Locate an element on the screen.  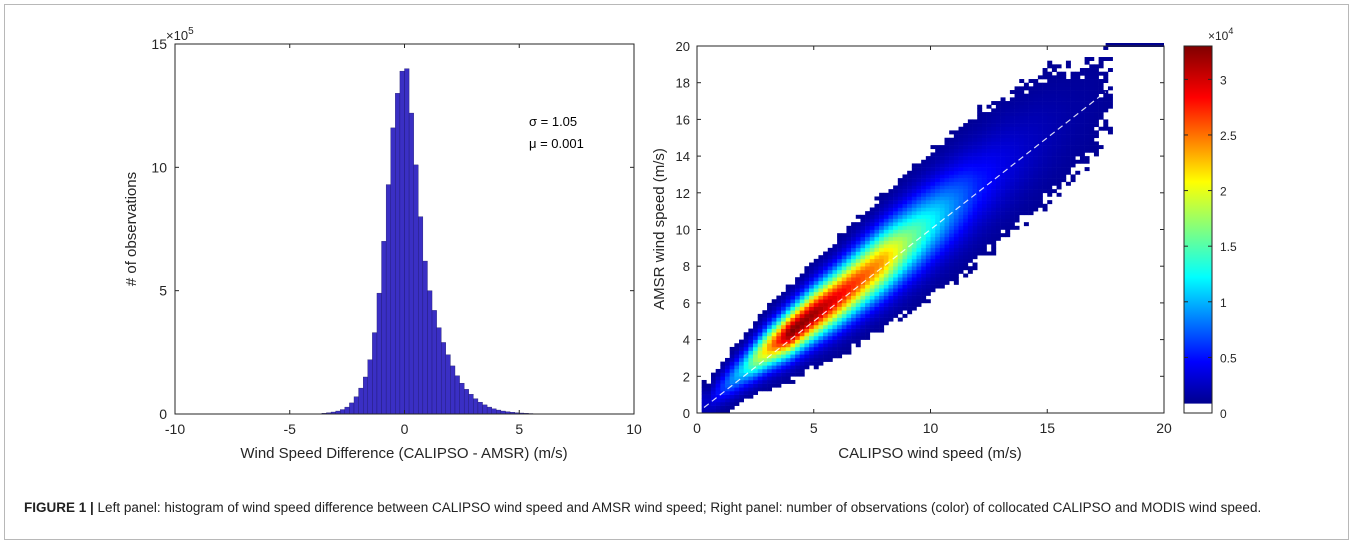
heatmap-y-tick-label: 18 is located at coordinates (683, 83).